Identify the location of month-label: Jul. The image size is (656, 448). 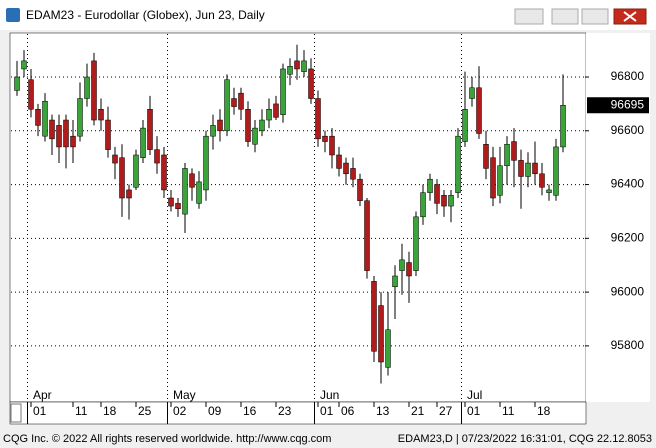
(474, 395).